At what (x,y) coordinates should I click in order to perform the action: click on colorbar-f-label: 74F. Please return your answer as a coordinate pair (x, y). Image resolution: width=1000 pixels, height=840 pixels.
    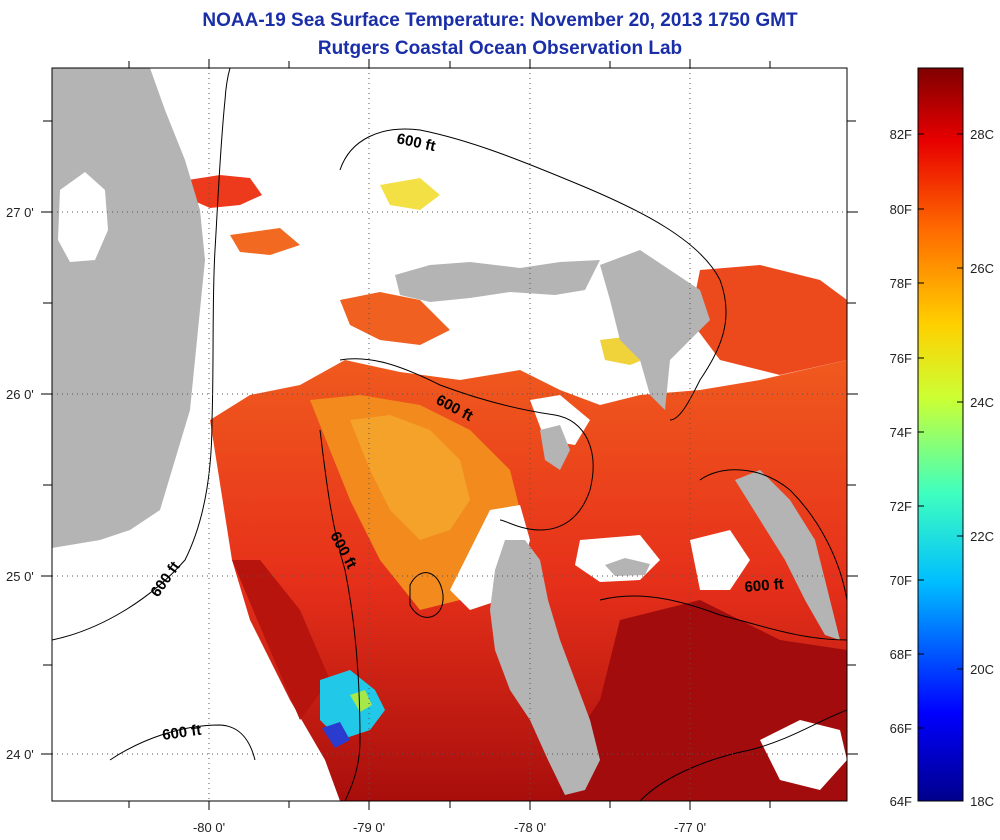
    Looking at the image, I should click on (901, 432).